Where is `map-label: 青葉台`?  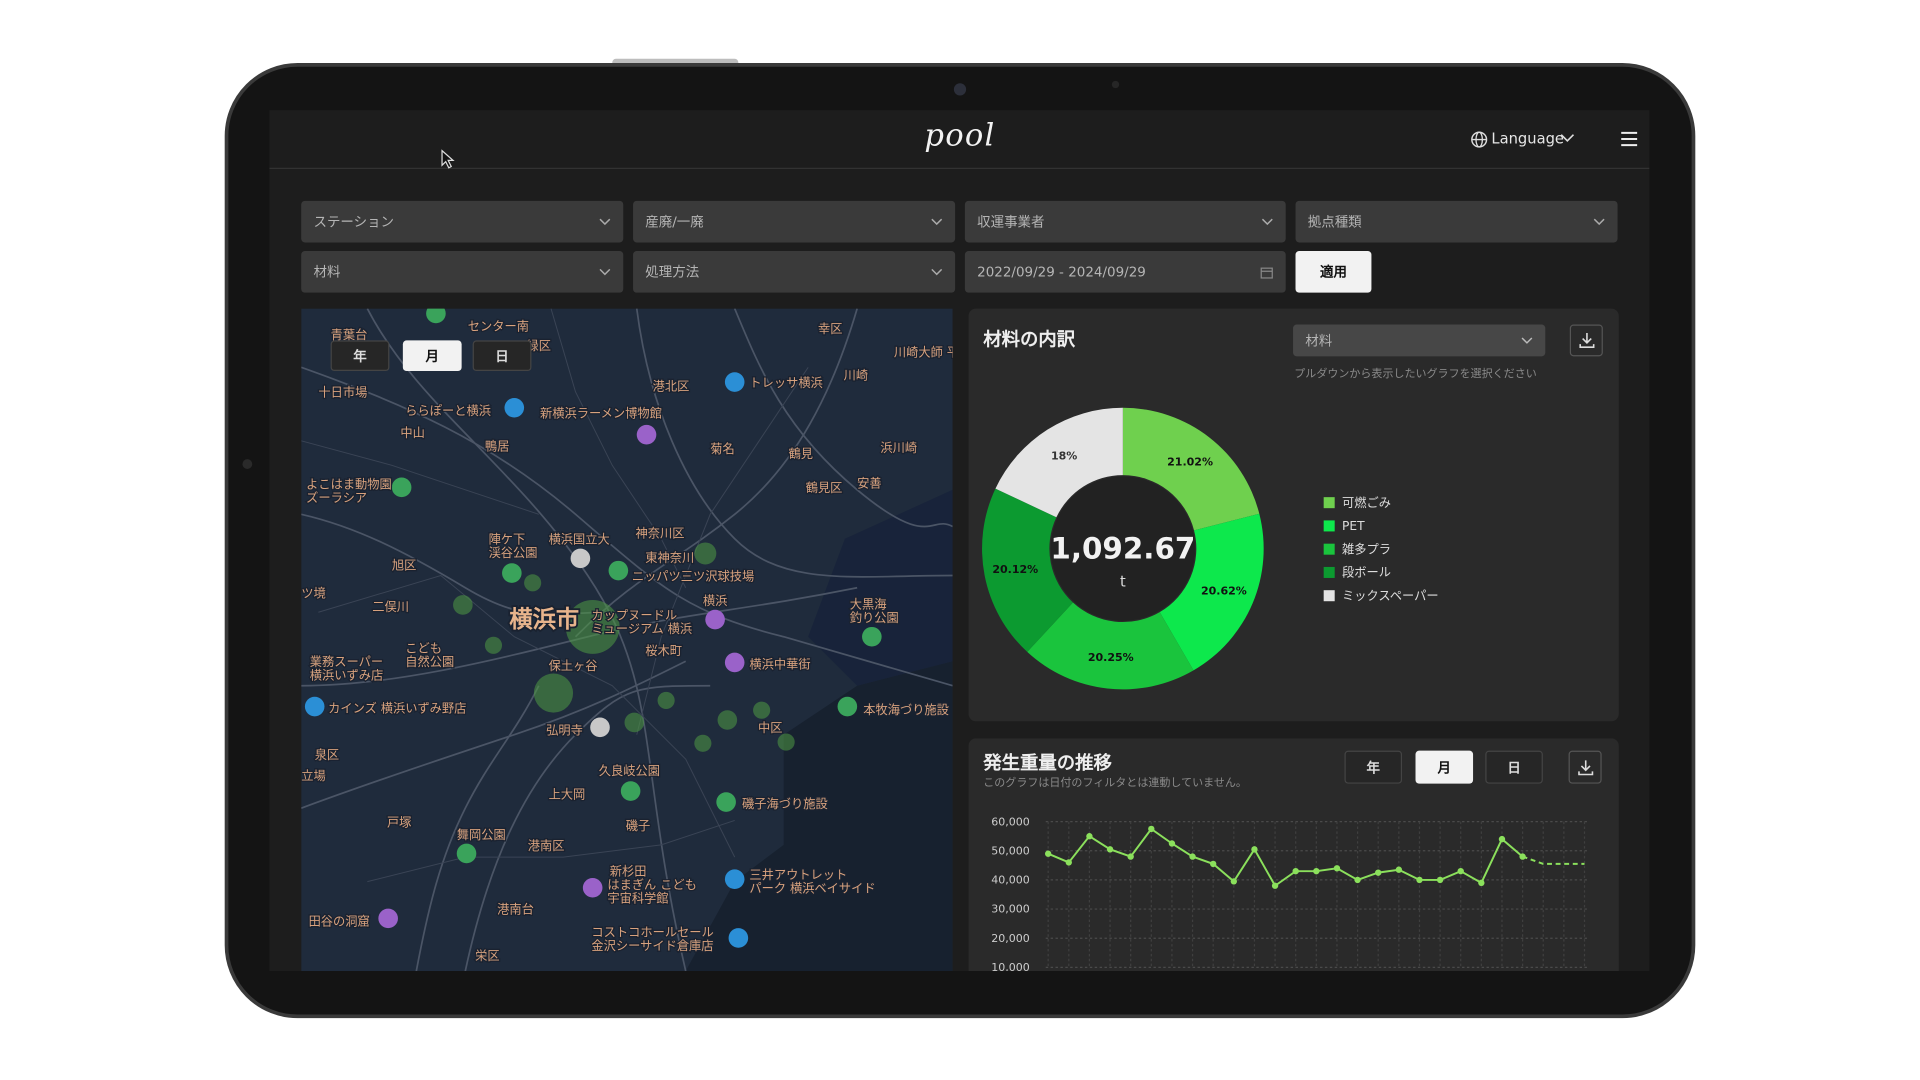 map-label: 青葉台 is located at coordinates (349, 334).